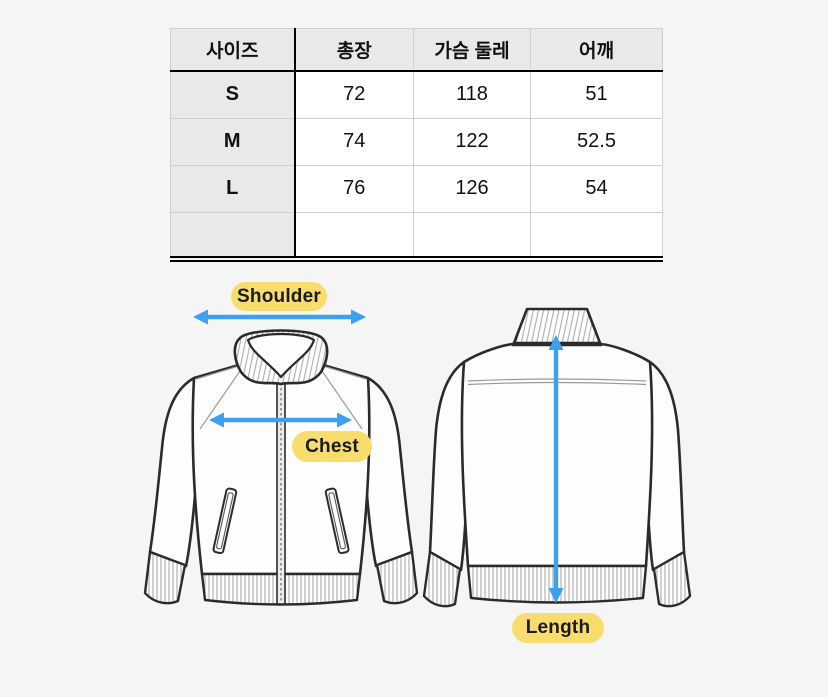 The image size is (828, 697). I want to click on shoulder-label-text: Shoulder, so click(279, 296).